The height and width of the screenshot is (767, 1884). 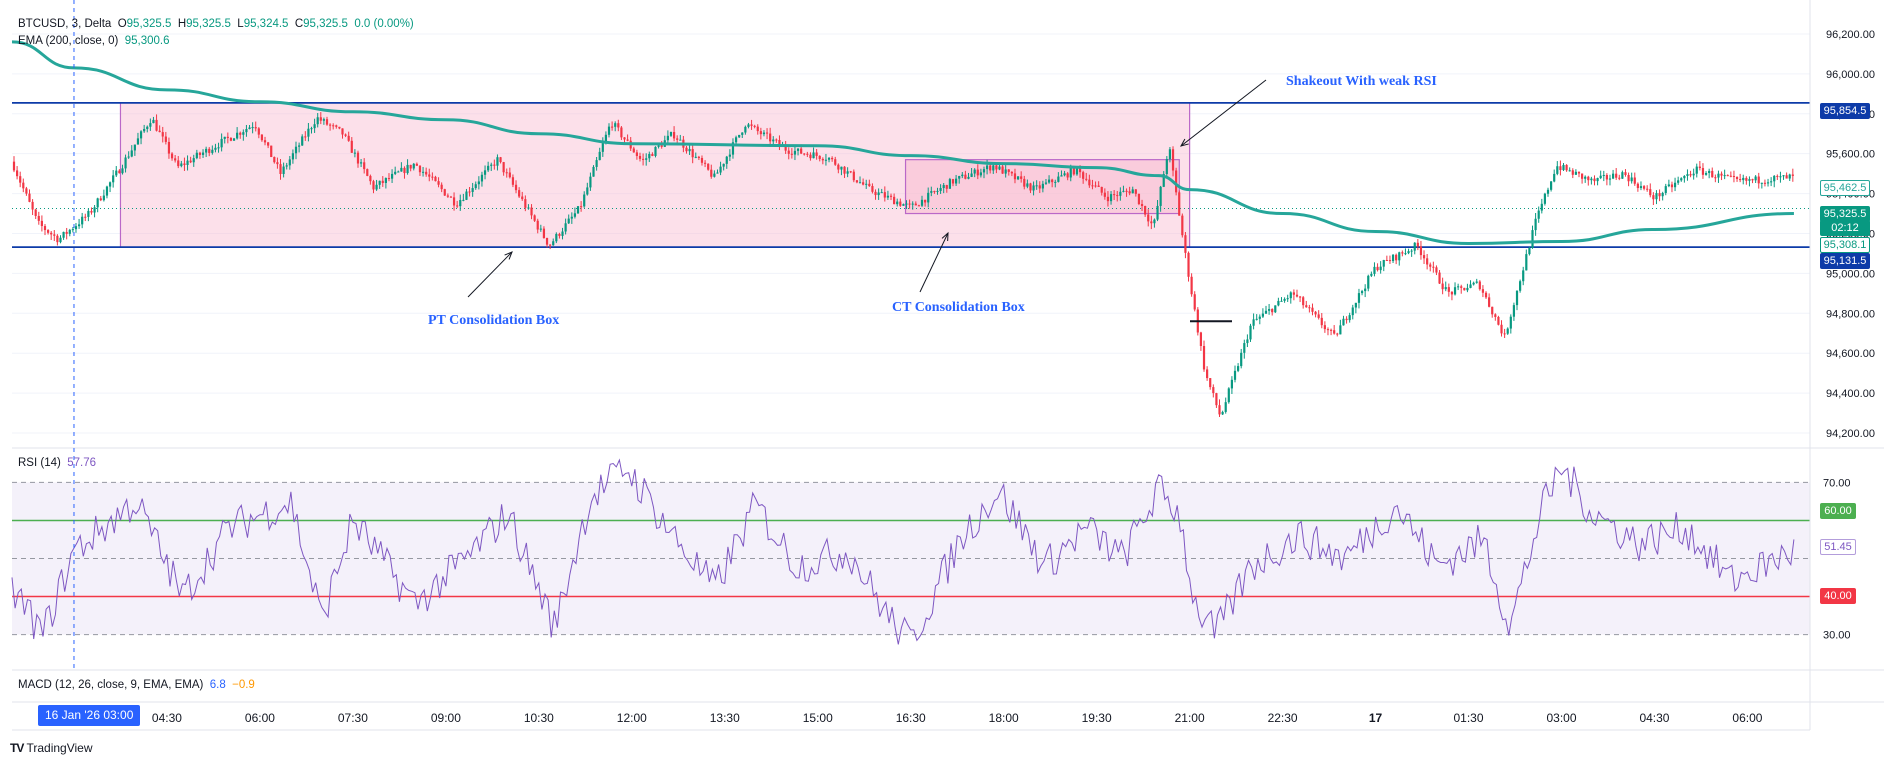 I want to click on low-value: 95,324.5, so click(x=266, y=24).